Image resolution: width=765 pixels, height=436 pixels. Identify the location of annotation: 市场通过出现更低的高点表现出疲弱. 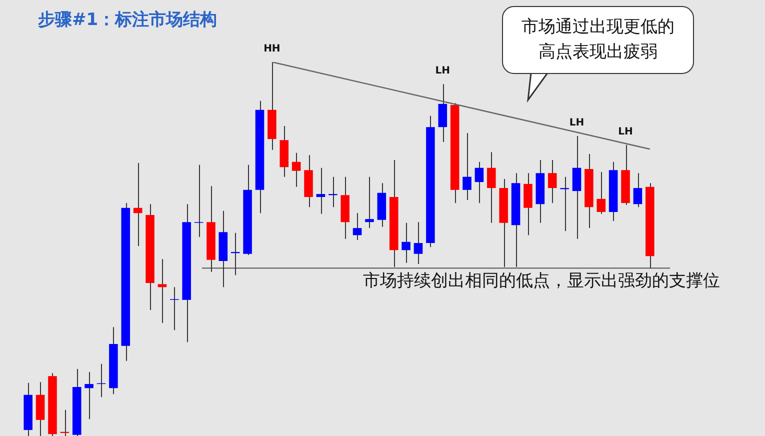
(598, 40).